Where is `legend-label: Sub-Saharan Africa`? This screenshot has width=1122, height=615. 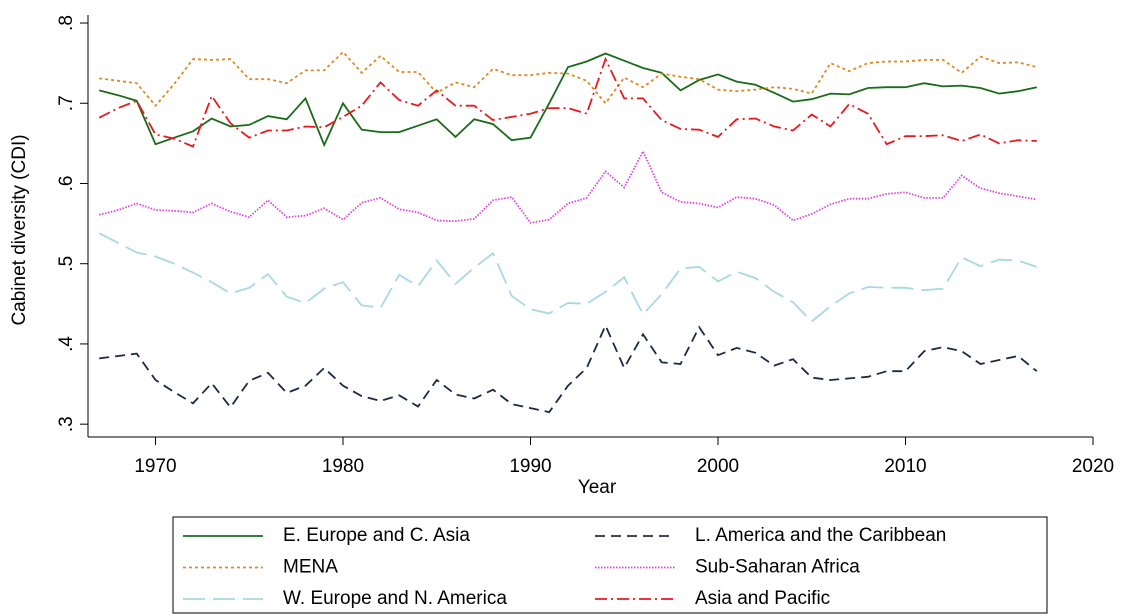 legend-label: Sub-Saharan Africa is located at coordinates (777, 567).